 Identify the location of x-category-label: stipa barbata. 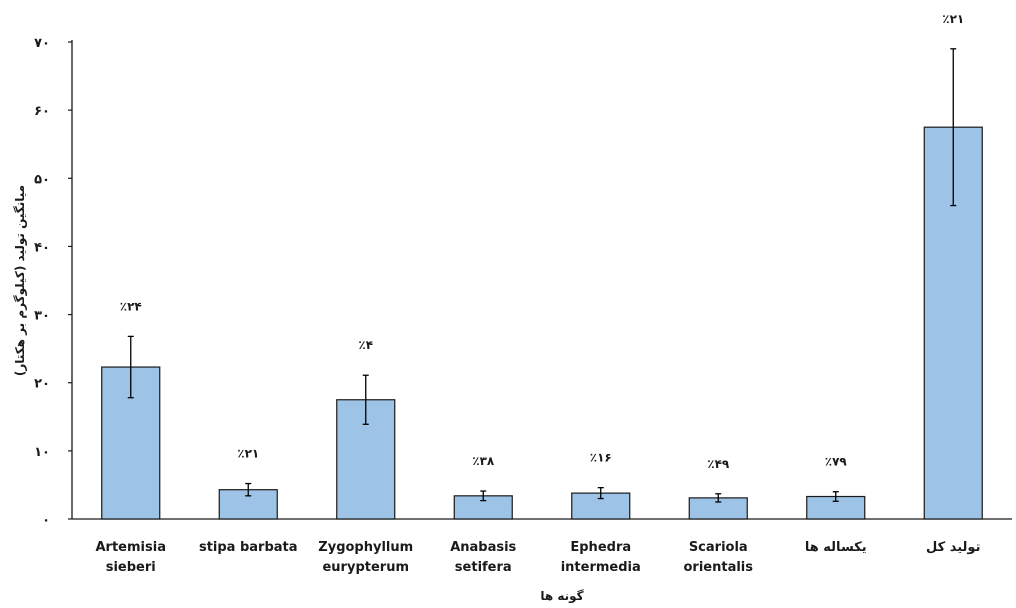
(248, 547).